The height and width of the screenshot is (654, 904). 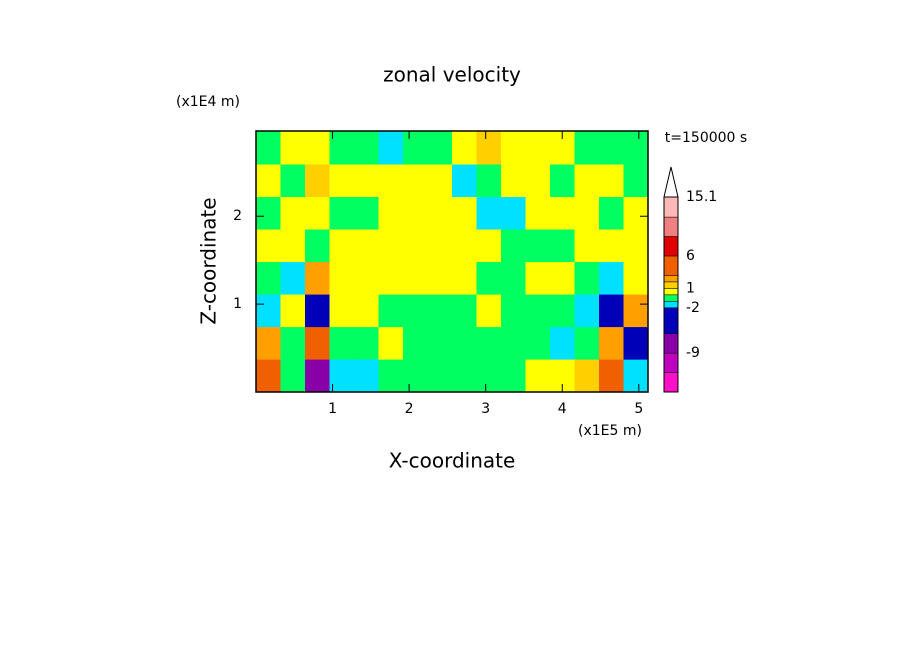 I want to click on x-scale-label: (x1E5 m), so click(x=610, y=431).